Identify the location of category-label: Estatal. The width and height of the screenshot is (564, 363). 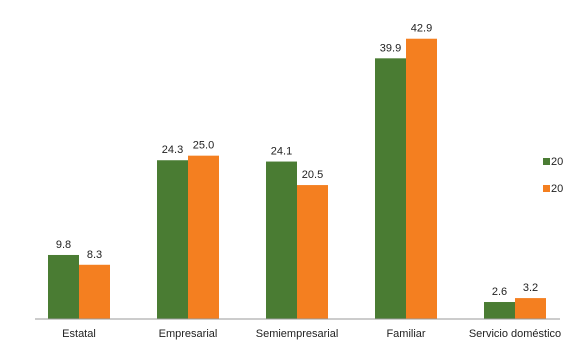
(79, 334).